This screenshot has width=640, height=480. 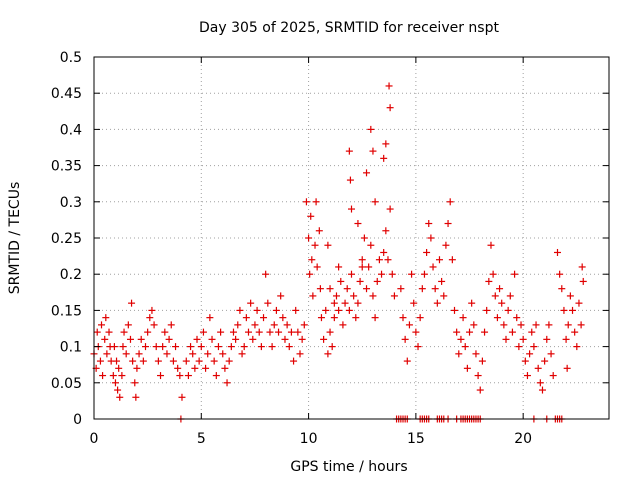 What do you see at coordinates (15, 238) in the screenshot?
I see `y-axis-label: SRMTID / TECUs` at bounding box center [15, 238].